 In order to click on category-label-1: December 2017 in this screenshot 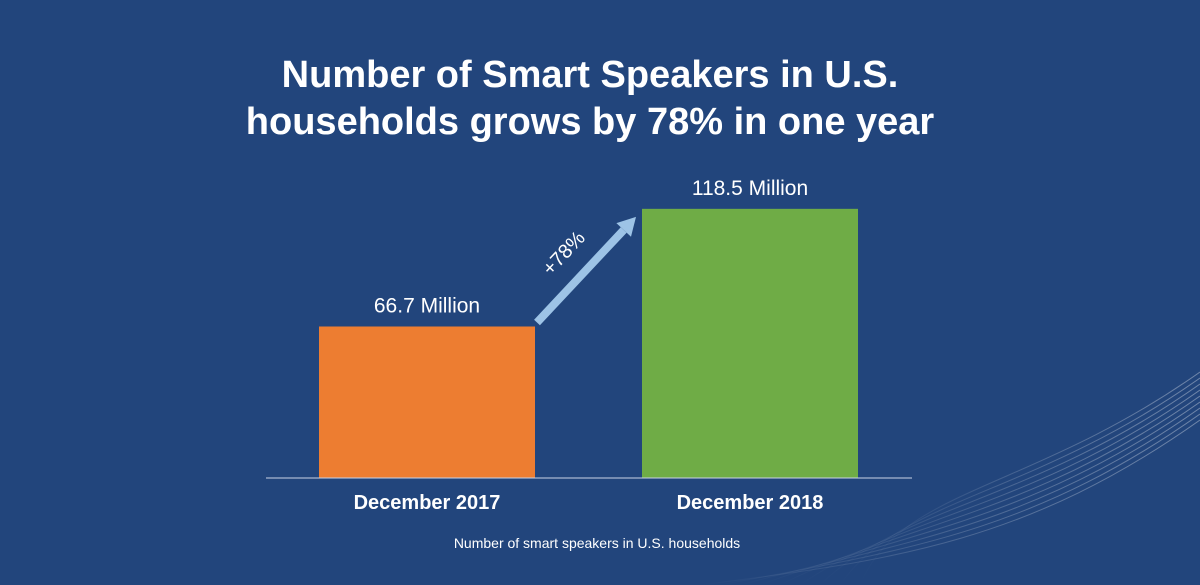, I will do `click(427, 503)`.